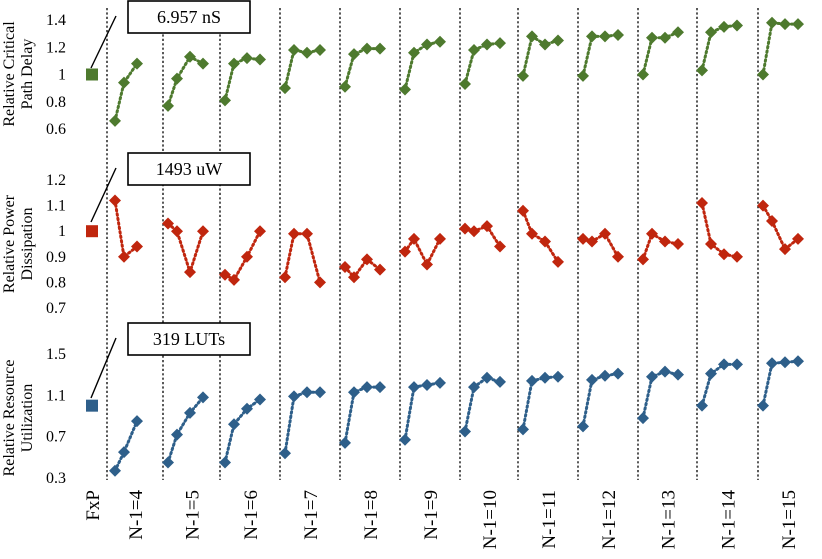 The width and height of the screenshot is (822, 559). I want to click on power-ytick-label: 1.1, so click(56, 206).